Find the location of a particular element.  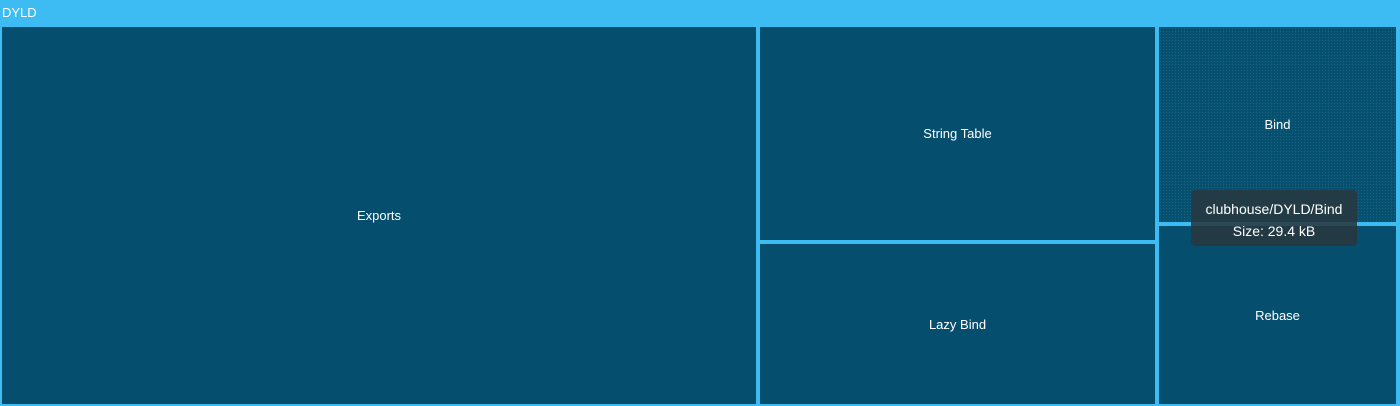

treemap-cell-rebase: Rebase is located at coordinates (1277, 315).